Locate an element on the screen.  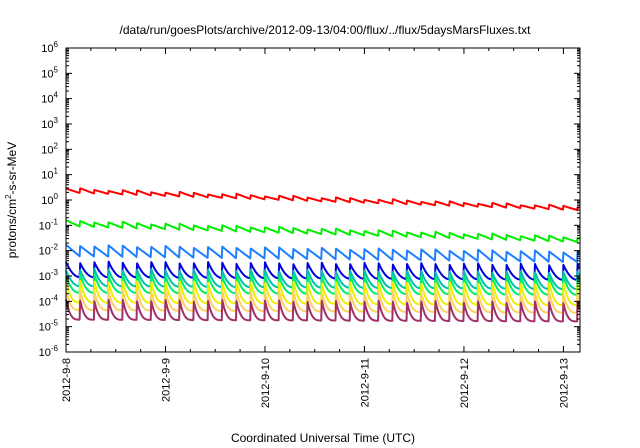
y-tick-label-exponent: -5 is located at coordinates (55, 323).